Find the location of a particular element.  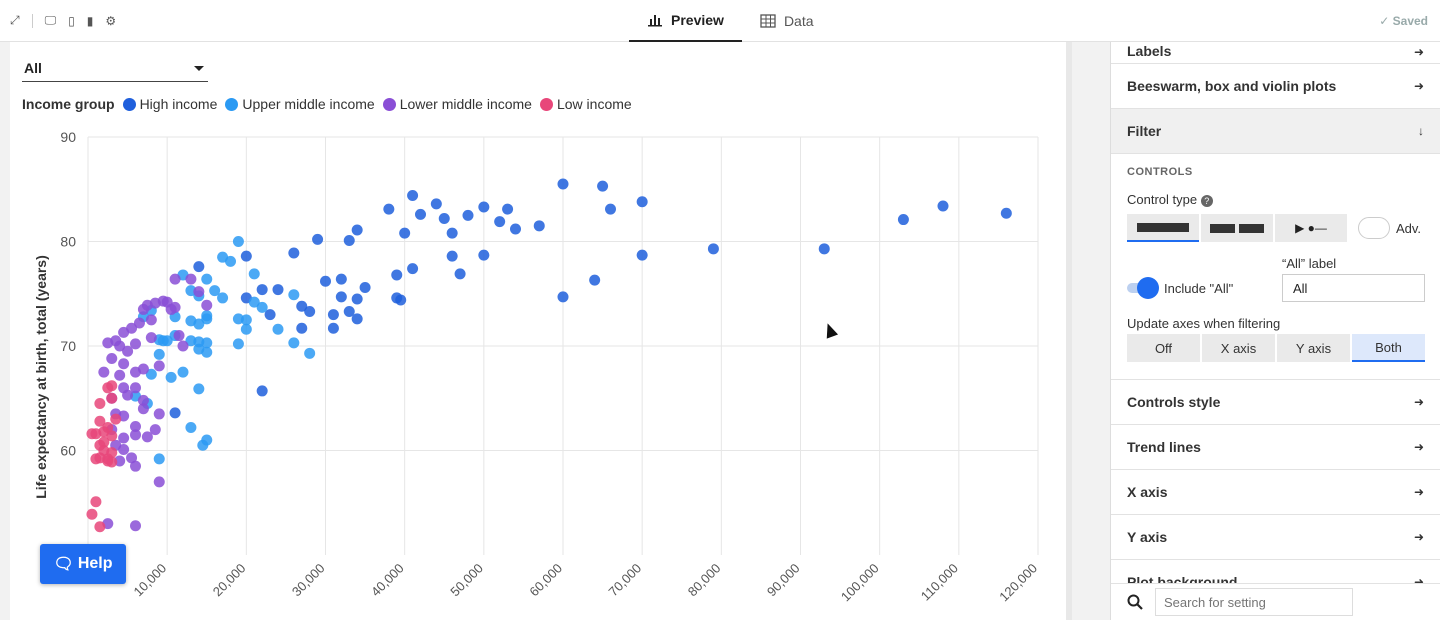

legend-label: Low income is located at coordinates (594, 104).